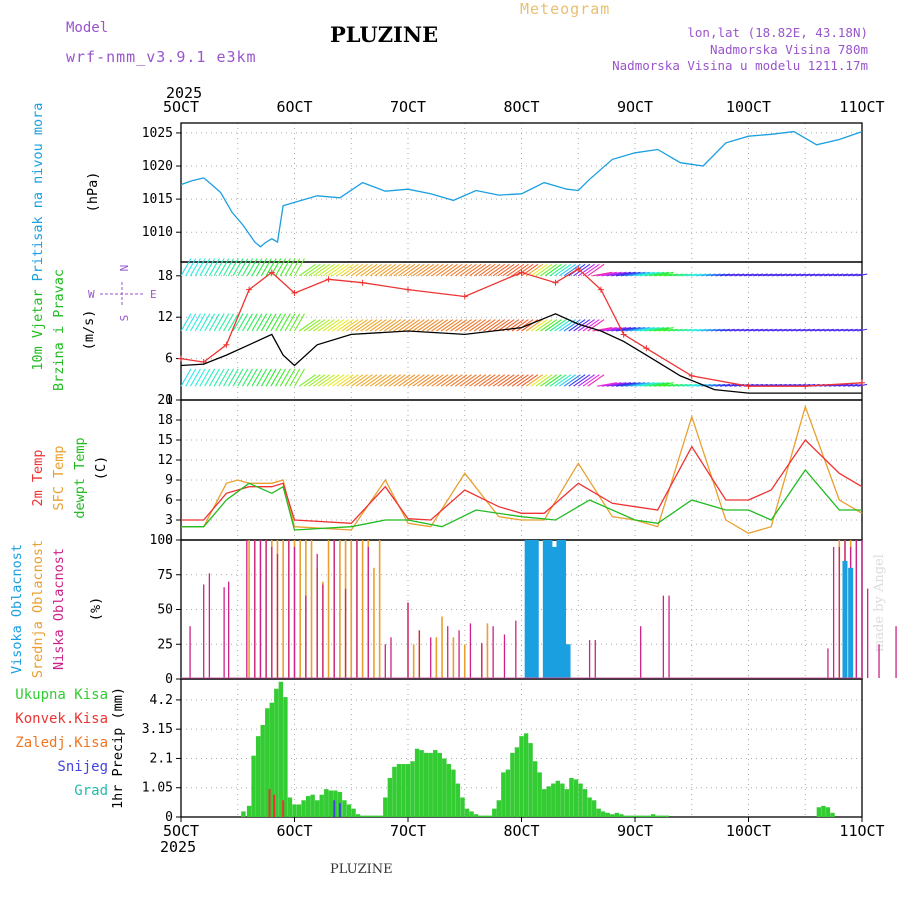 Image resolution: width=900 pixels, height=900 pixels. What do you see at coordinates (521, 353) in the screenshot?
I see `wind-speed-line` at bounding box center [521, 353].